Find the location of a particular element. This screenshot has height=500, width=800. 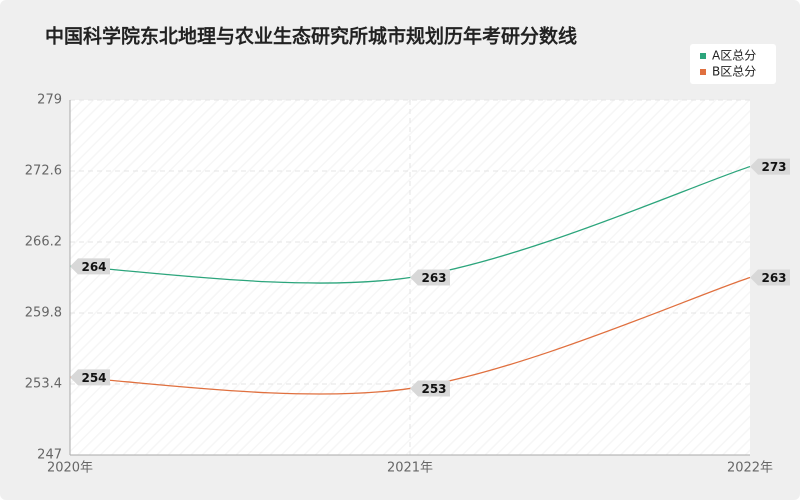

value-label: 264 is located at coordinates (93, 267).